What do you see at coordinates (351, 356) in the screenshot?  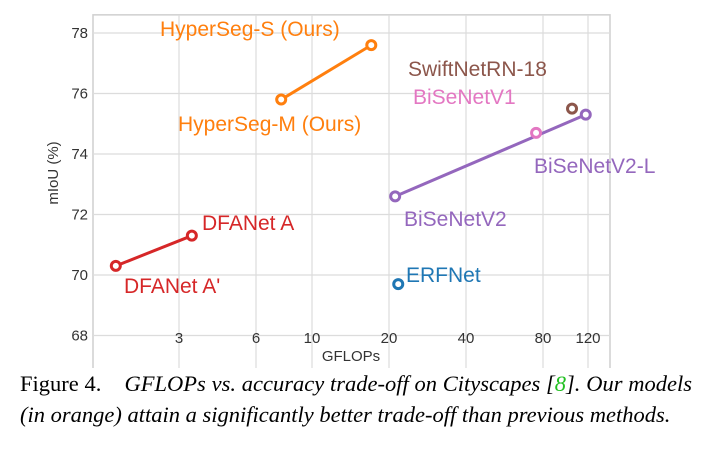 I see `x-axis-label: GFLOPs` at bounding box center [351, 356].